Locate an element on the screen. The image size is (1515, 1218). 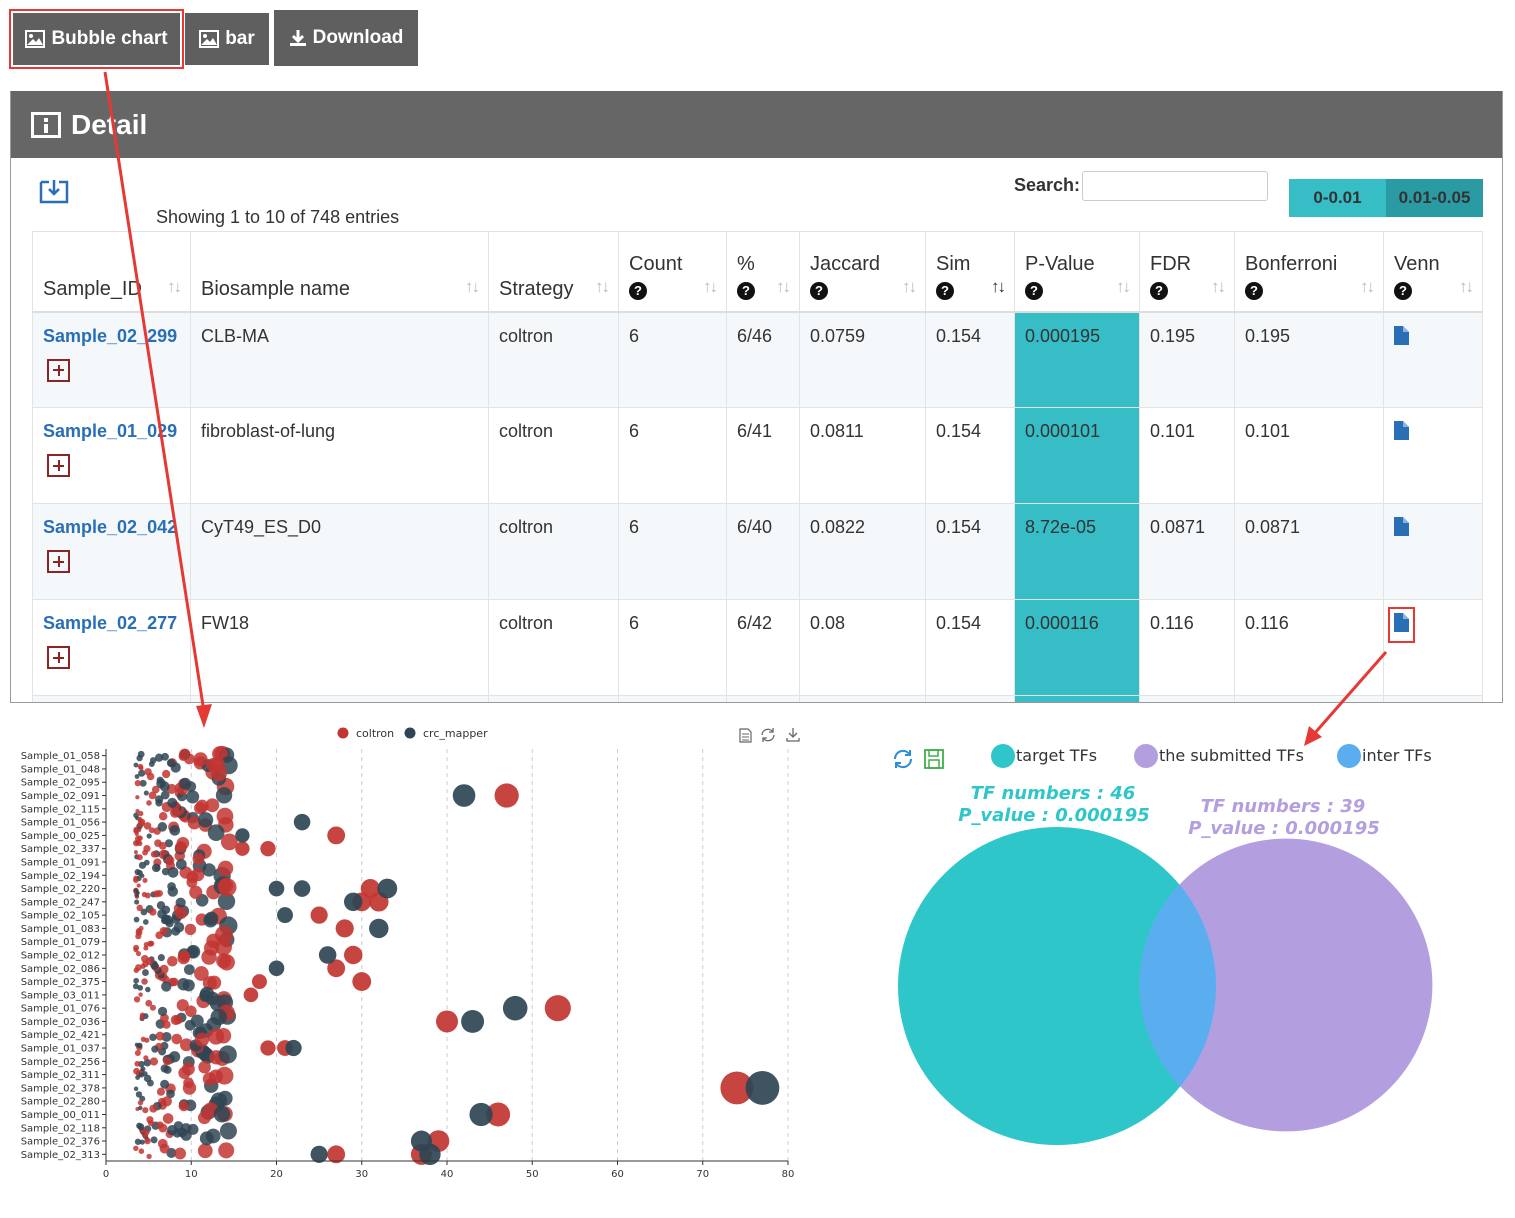
col-fdr: FDR? ↑↓ is located at coordinates (1187, 272).